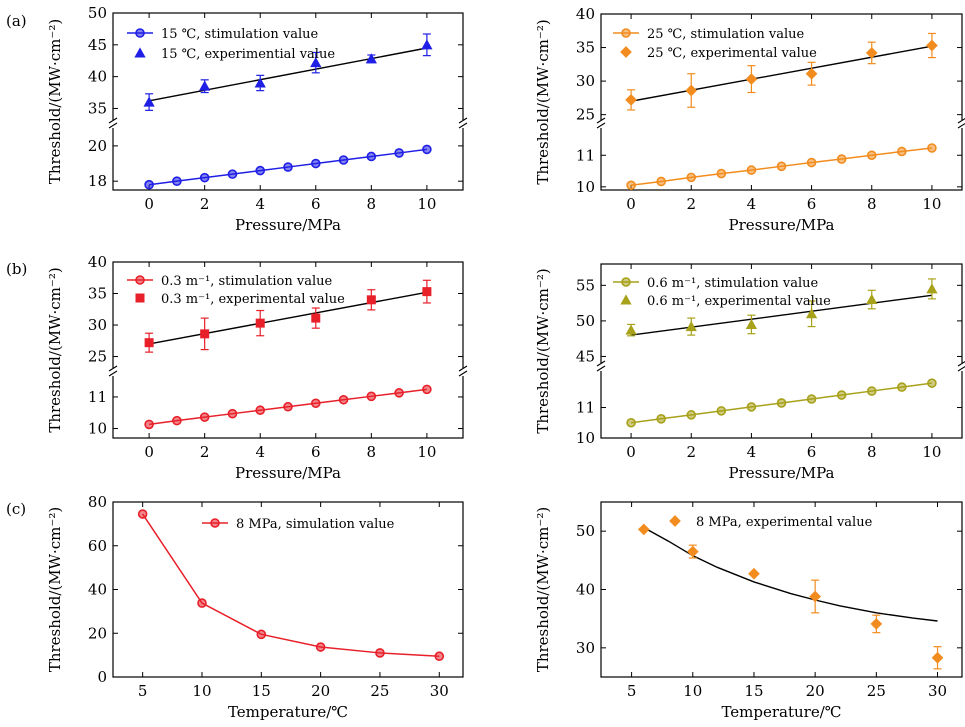 The height and width of the screenshot is (727, 965). What do you see at coordinates (253, 299) in the screenshot?
I see `legend-label: 0.3 m⁻¹, experimental value` at bounding box center [253, 299].